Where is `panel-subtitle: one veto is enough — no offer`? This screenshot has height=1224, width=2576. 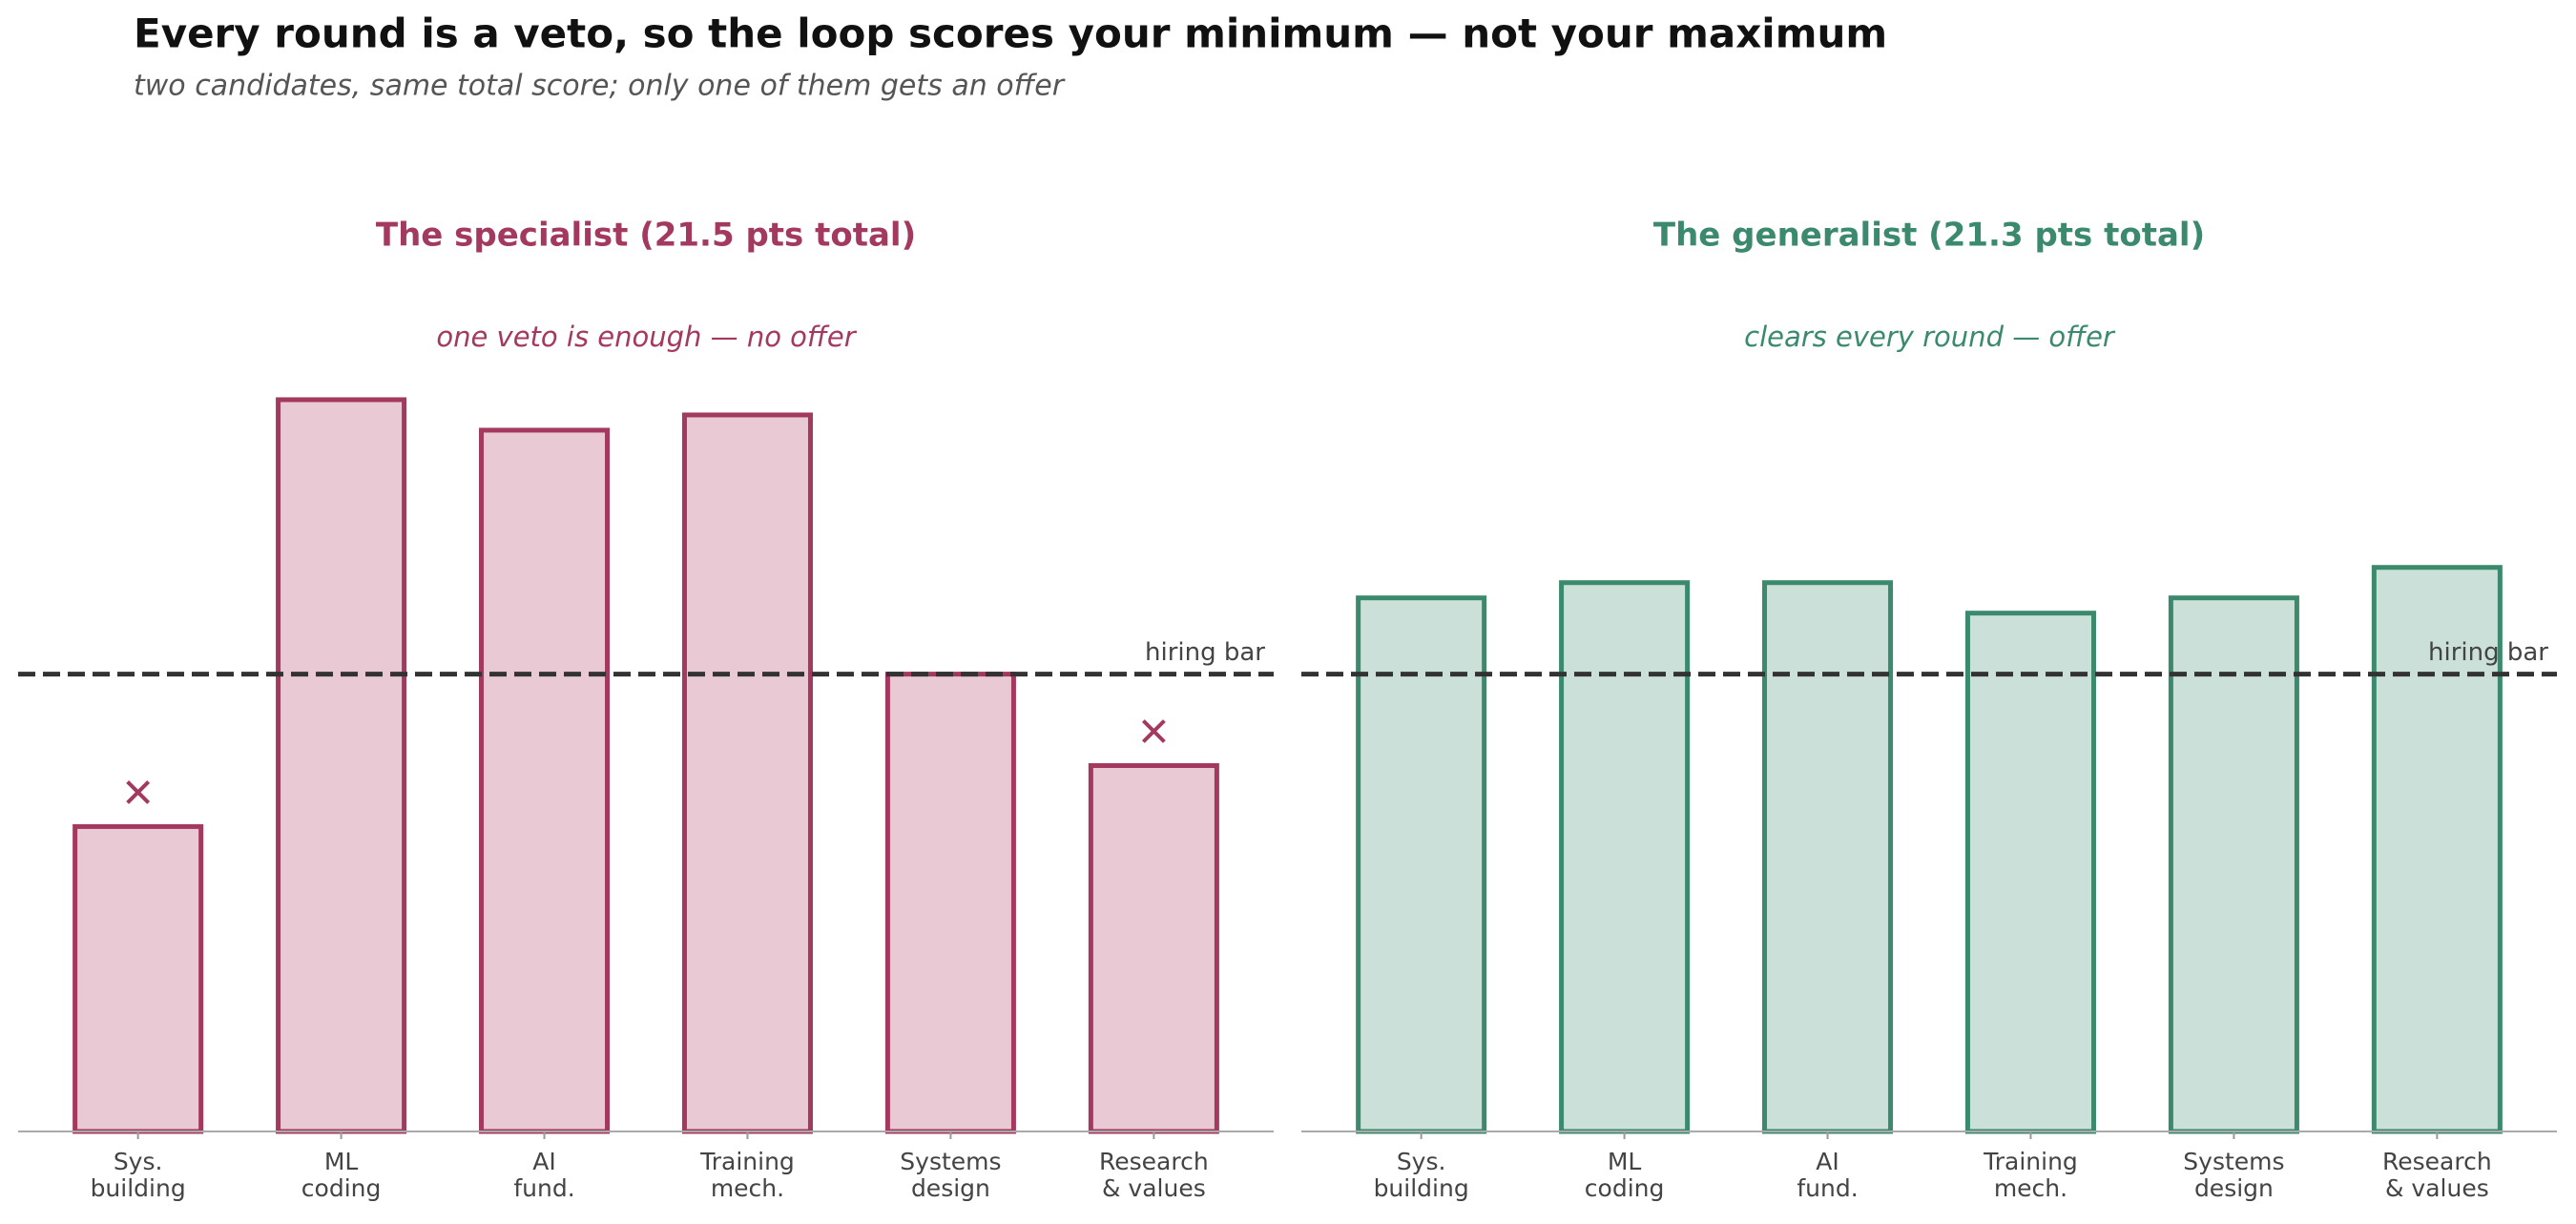 panel-subtitle: one veto is enough — no offer is located at coordinates (646, 337).